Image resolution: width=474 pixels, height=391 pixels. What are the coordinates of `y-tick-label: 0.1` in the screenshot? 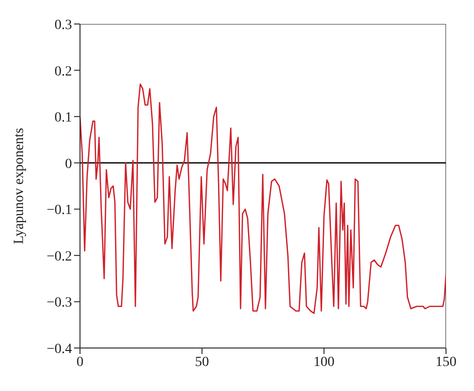 It's located at (63, 118).